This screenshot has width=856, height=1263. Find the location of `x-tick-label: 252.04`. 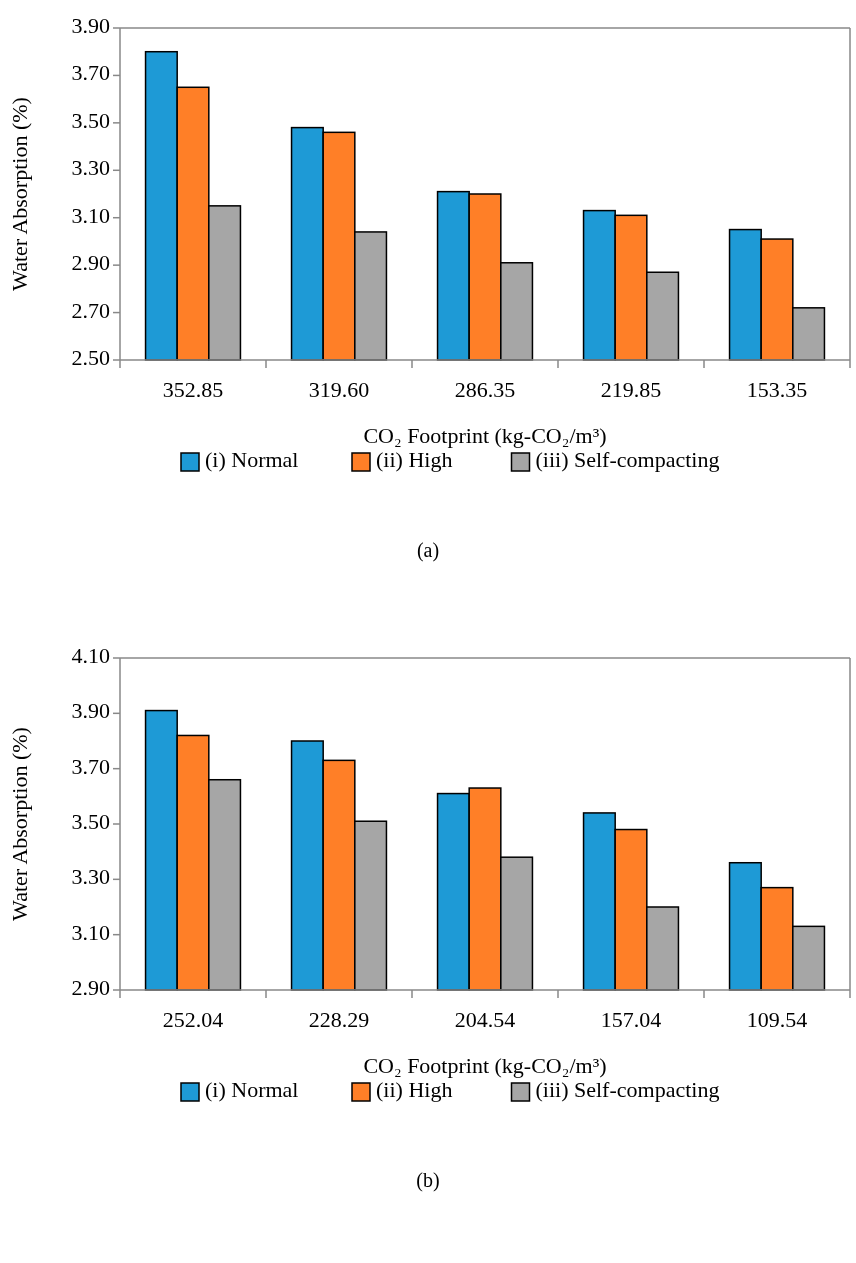

x-tick-label: 252.04 is located at coordinates (193, 1020).